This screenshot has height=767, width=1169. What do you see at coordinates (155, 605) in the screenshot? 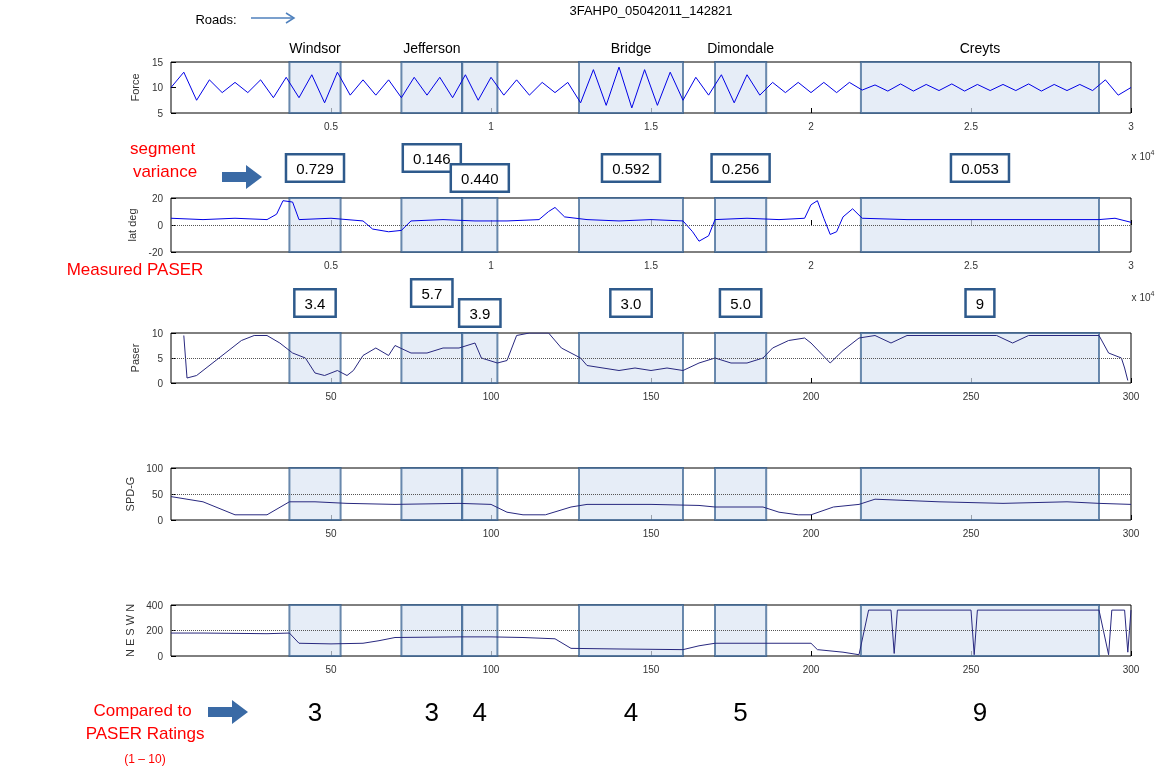
I see `y-tick-label: 400` at bounding box center [155, 605].